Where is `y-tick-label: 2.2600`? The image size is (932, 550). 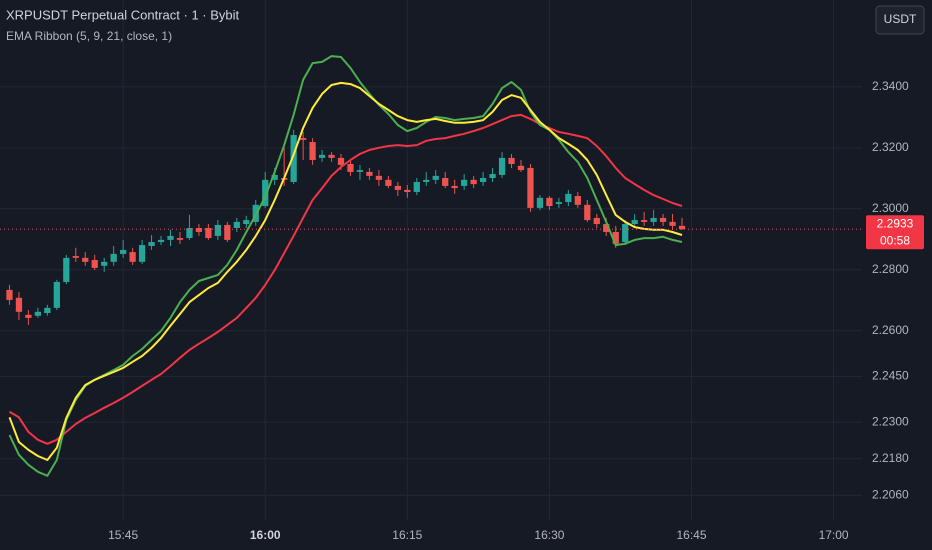 y-tick-label: 2.2600 is located at coordinates (890, 330).